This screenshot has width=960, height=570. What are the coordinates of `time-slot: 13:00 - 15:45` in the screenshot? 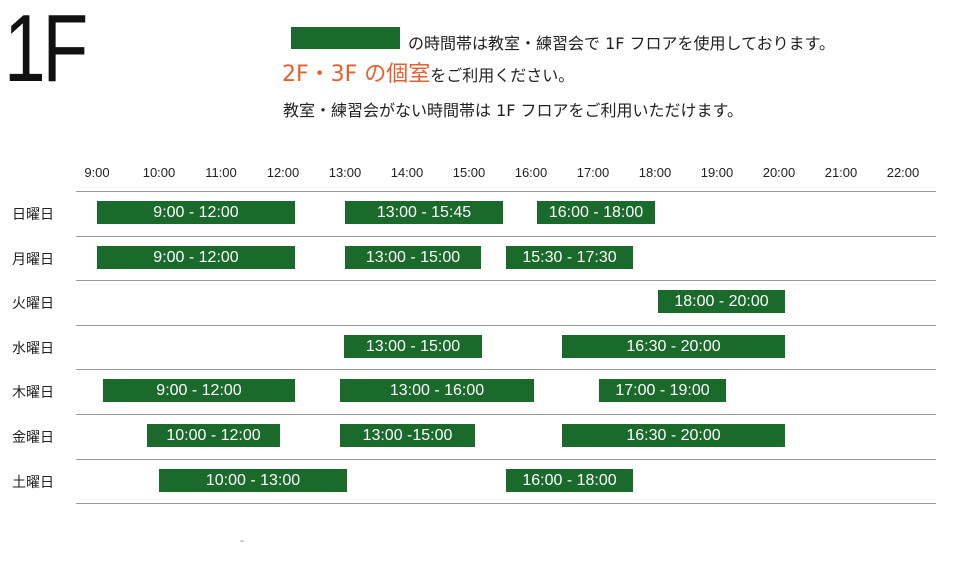 It's located at (424, 212).